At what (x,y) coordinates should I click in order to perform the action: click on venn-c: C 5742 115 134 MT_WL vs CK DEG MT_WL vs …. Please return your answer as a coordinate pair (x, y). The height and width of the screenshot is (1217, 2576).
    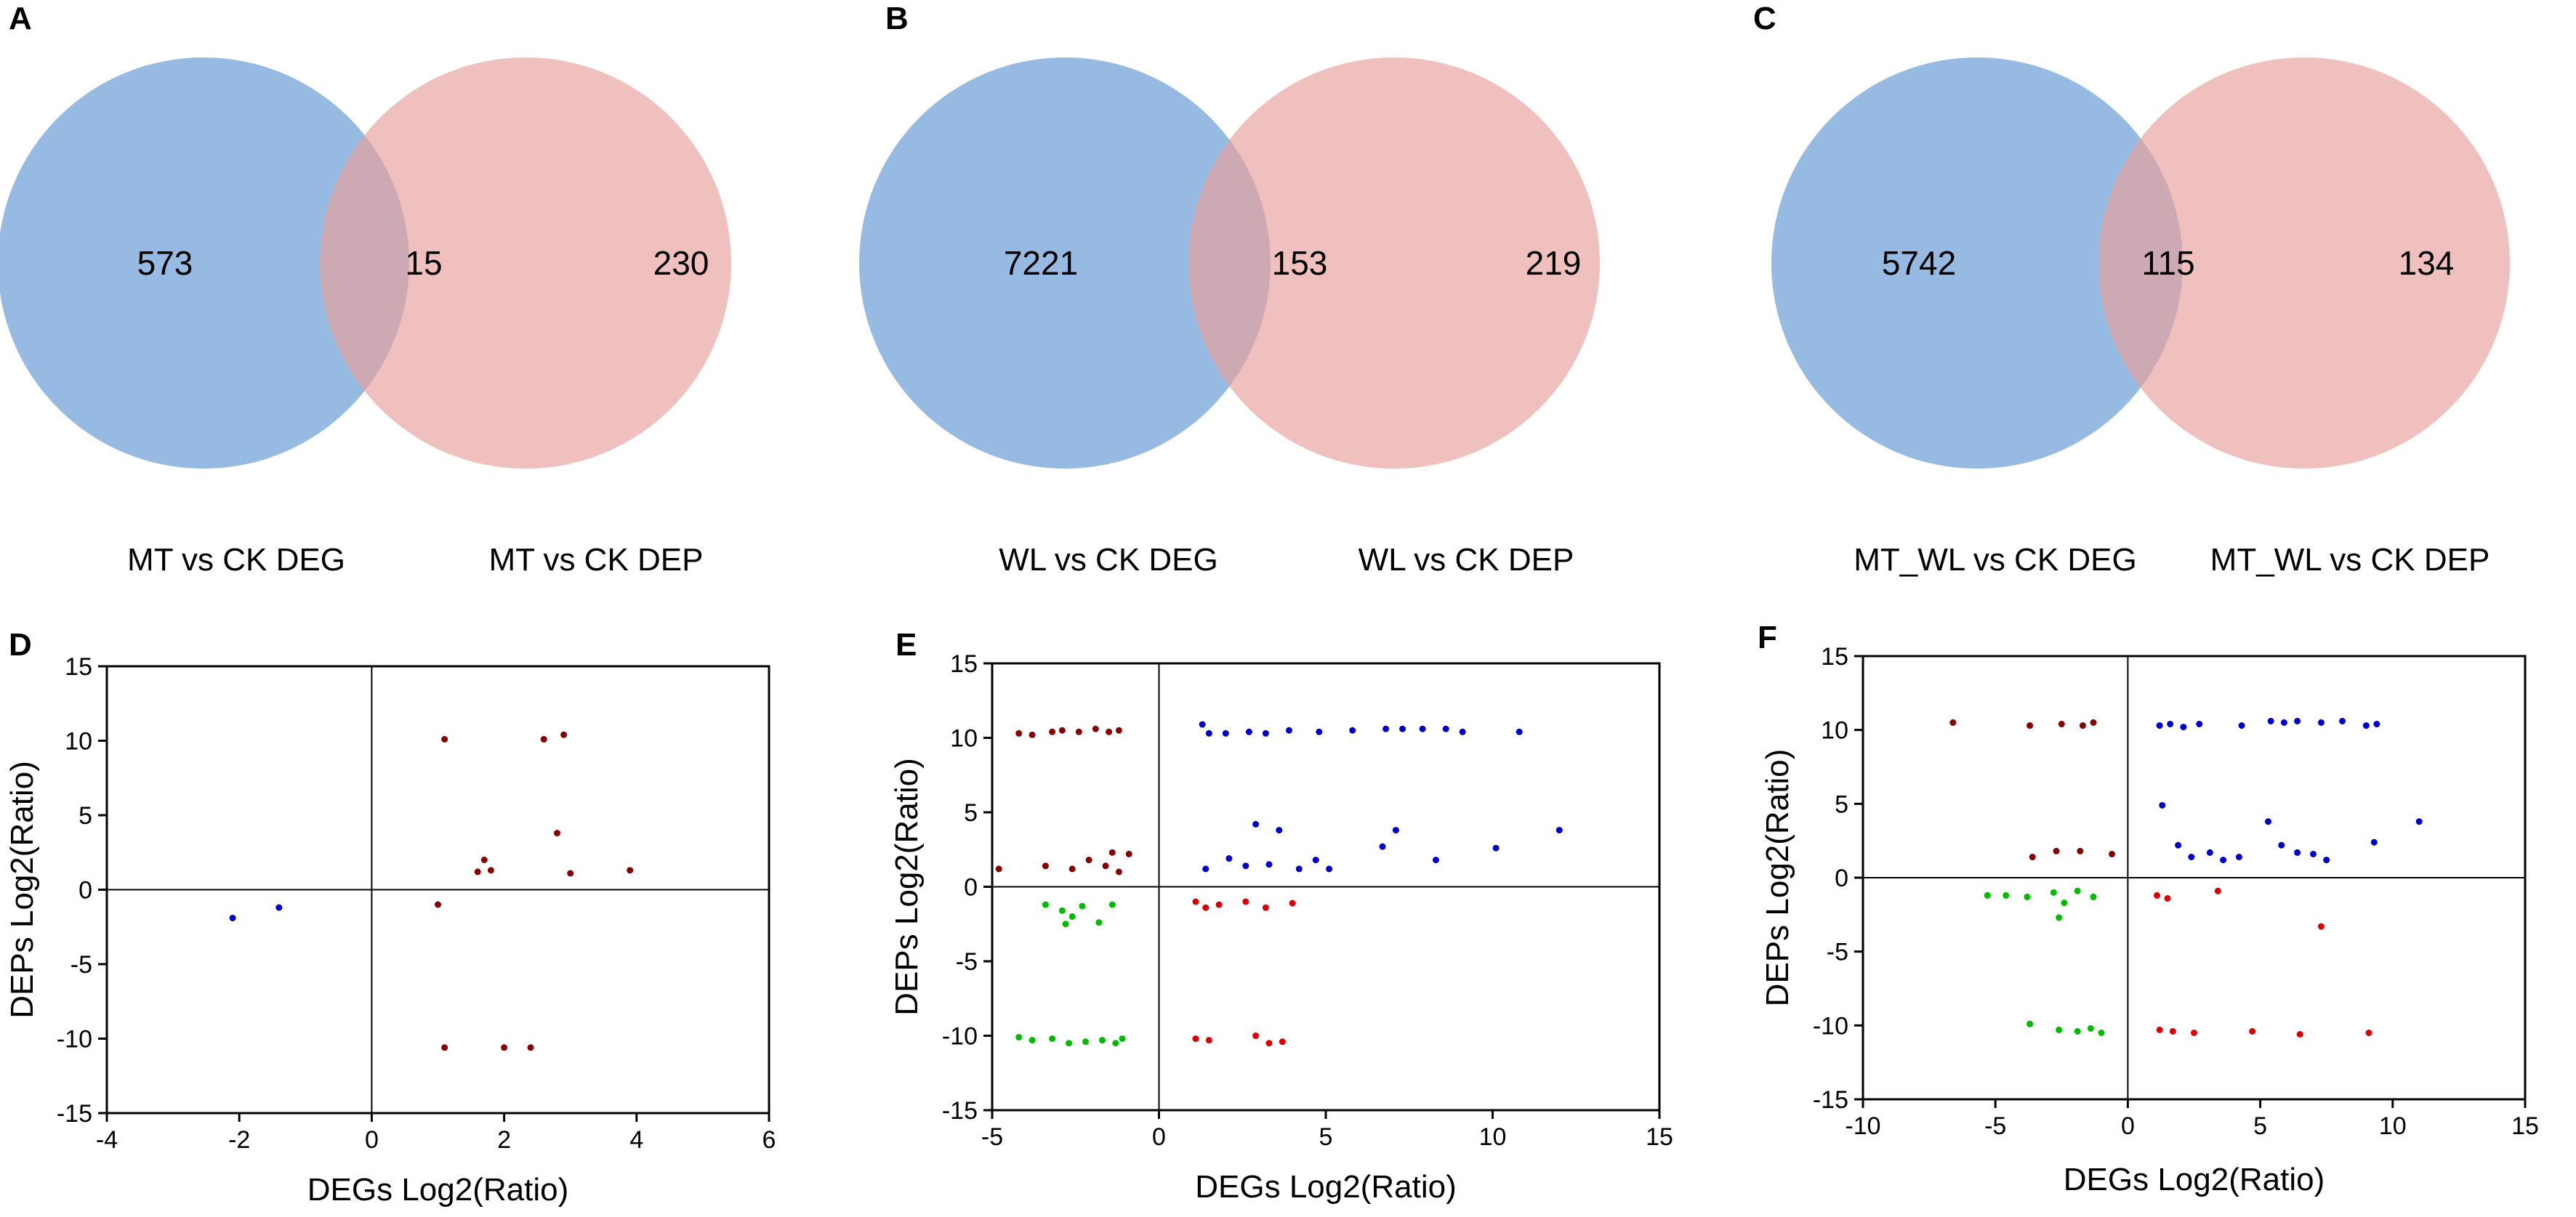
    Looking at the image, I should click on (2131, 290).